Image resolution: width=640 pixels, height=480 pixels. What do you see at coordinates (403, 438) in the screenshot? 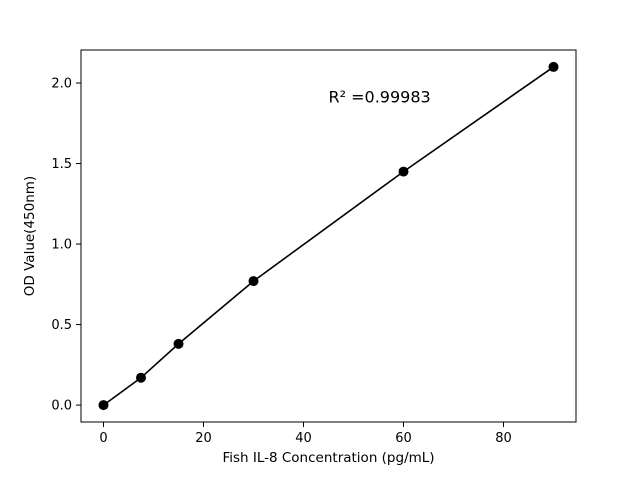
I see `x-tick-label: 60` at bounding box center [403, 438].